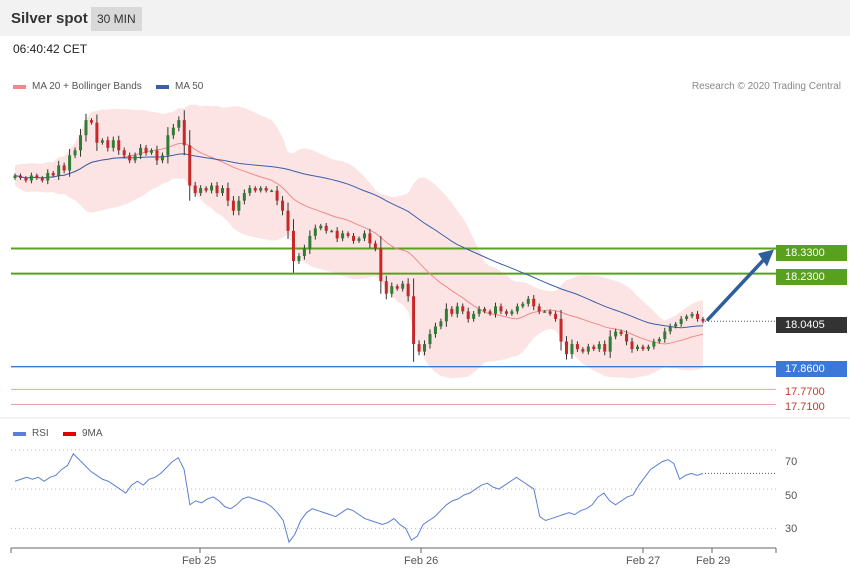  Describe the element at coordinates (116, 19) in the screenshot. I see `interval-badge: 30 MIN` at that location.